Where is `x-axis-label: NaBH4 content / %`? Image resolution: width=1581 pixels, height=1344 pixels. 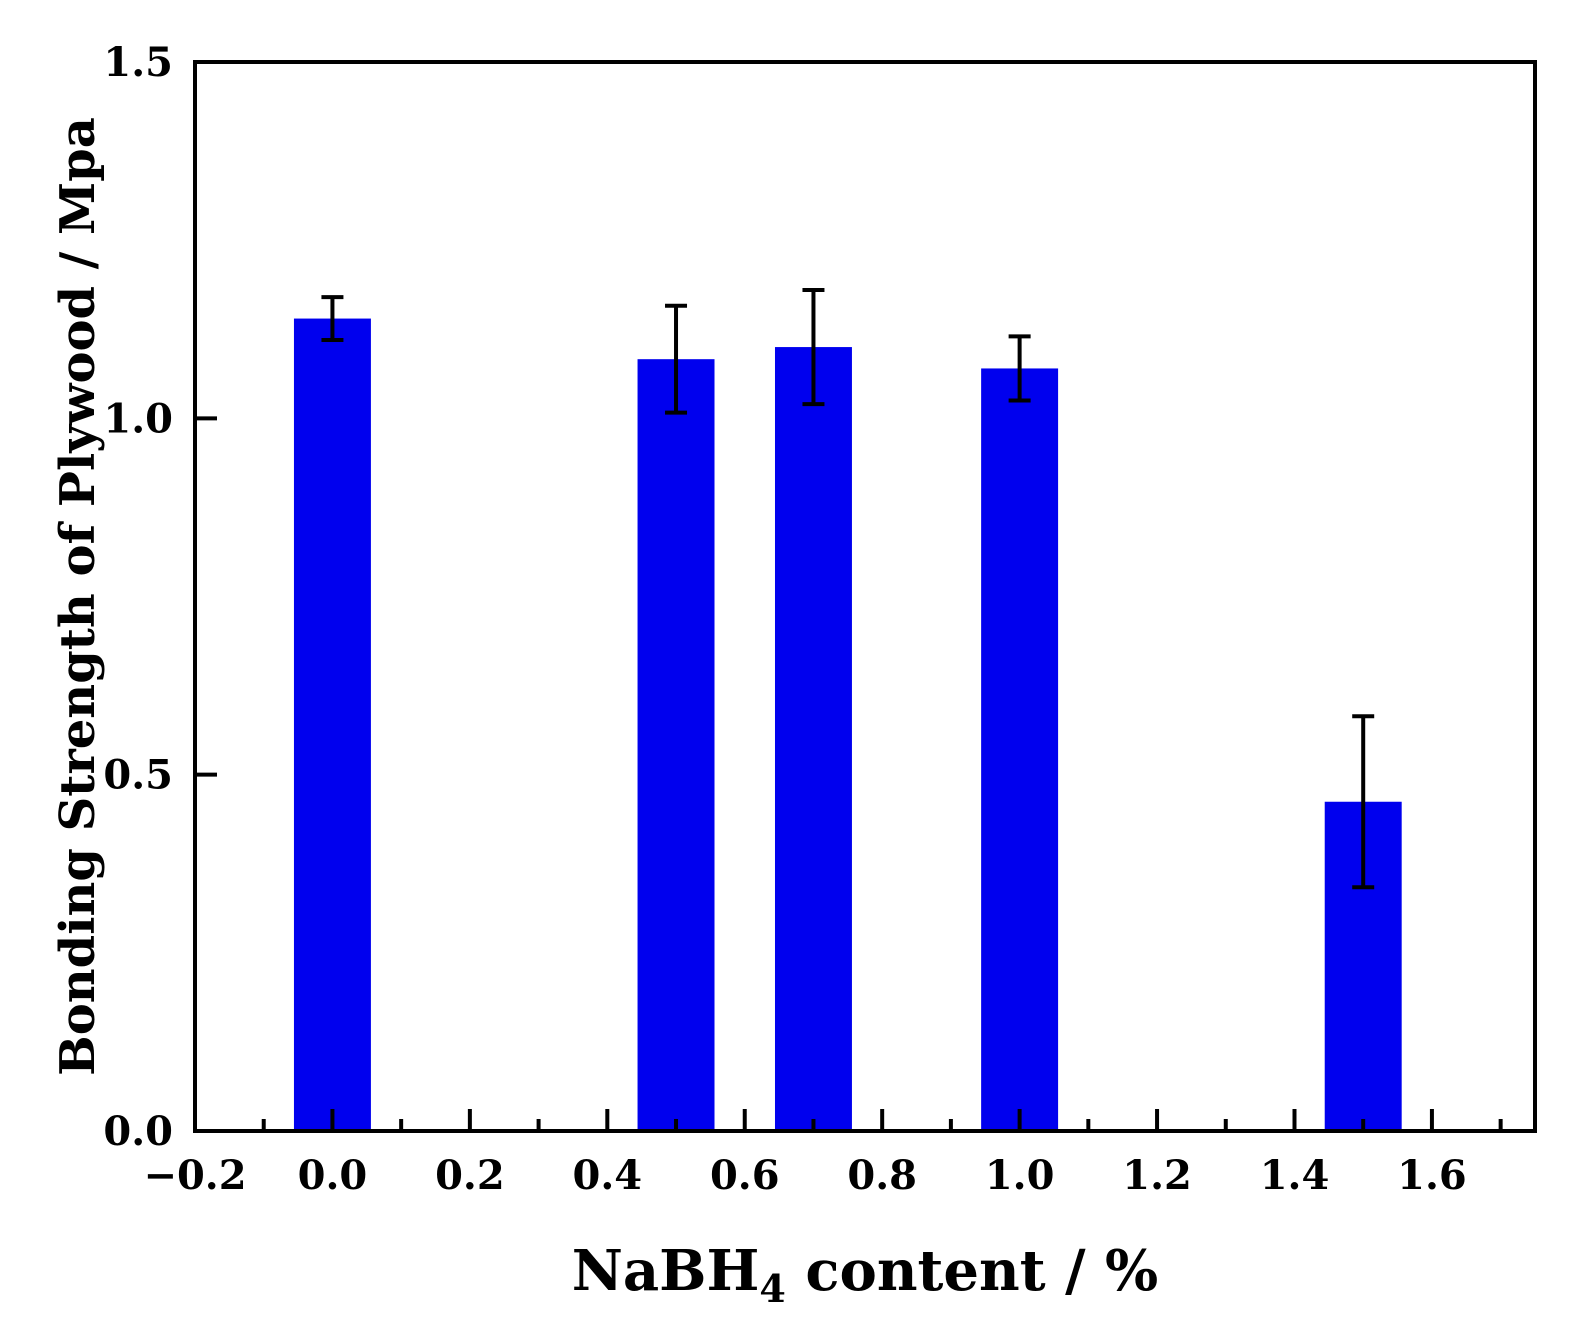
x-axis-label: NaBH4 content / % is located at coordinates (865, 1274).